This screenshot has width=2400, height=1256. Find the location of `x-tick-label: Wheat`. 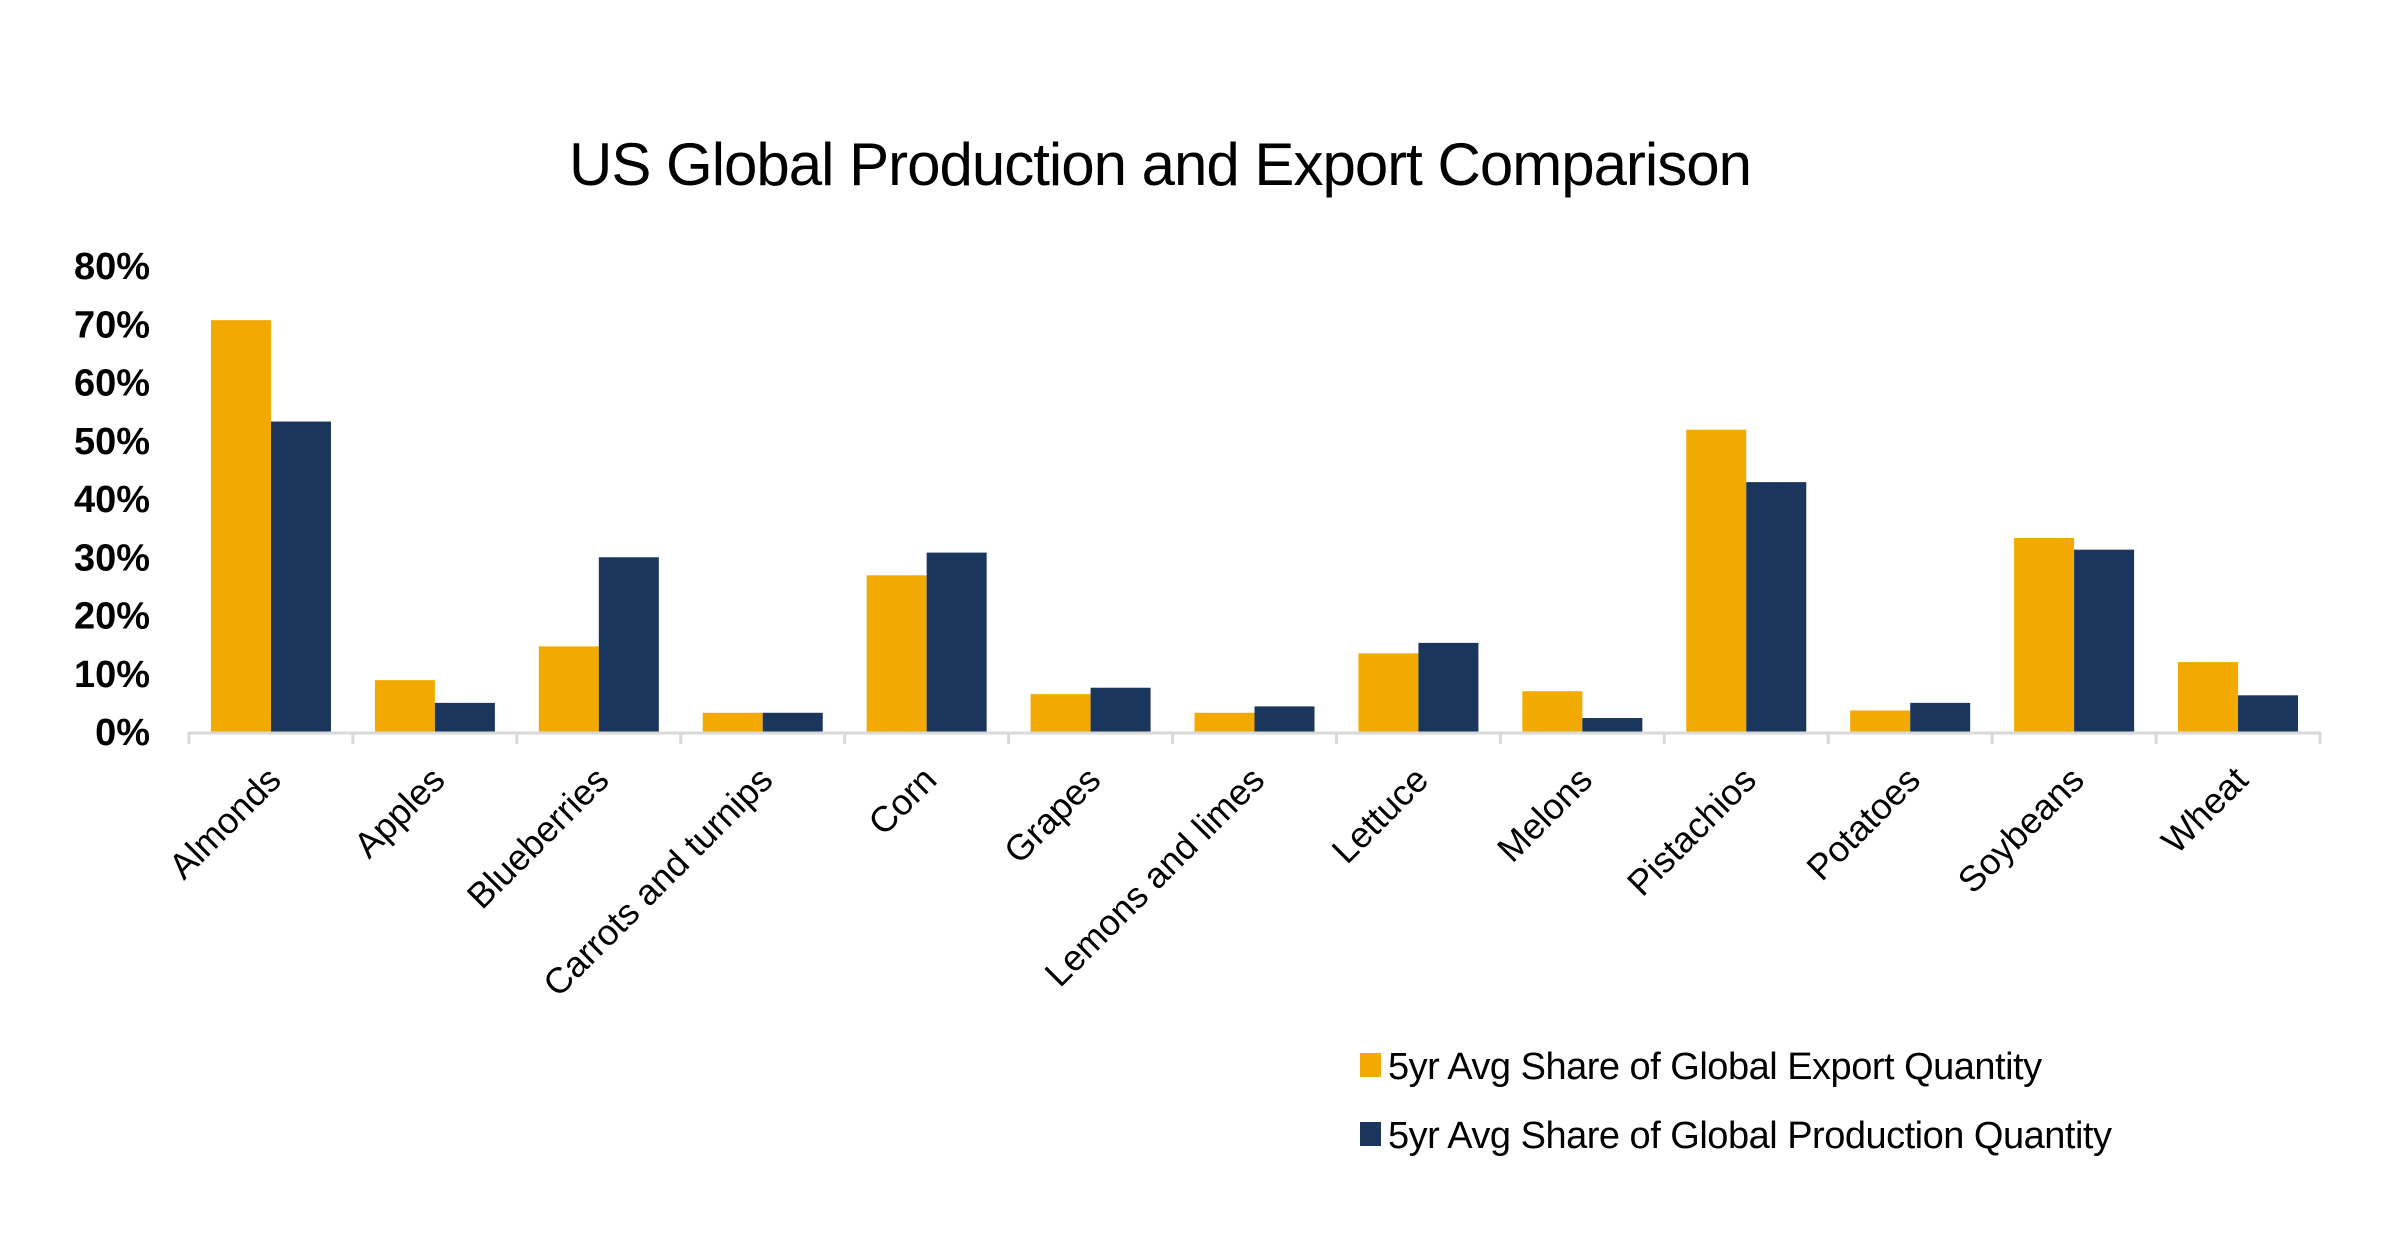

x-tick-label: Wheat is located at coordinates (2204, 810).